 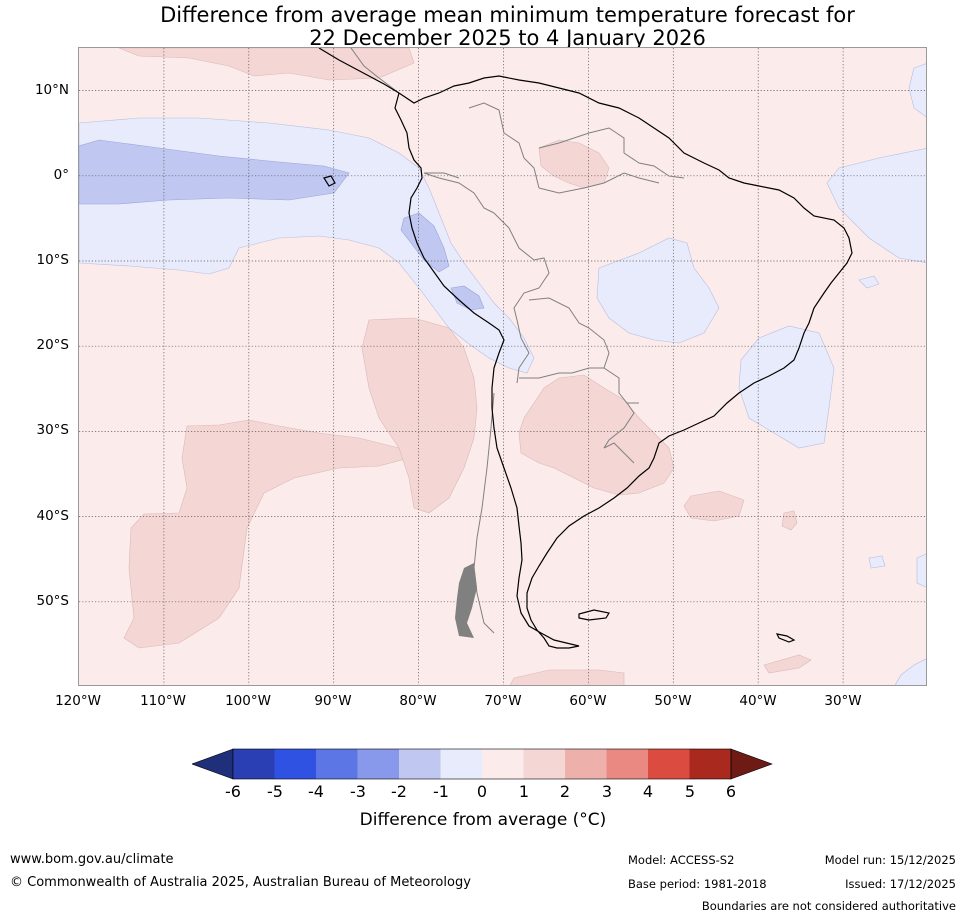 I want to click on colorbar-tick-label: -4, so click(x=316, y=791).